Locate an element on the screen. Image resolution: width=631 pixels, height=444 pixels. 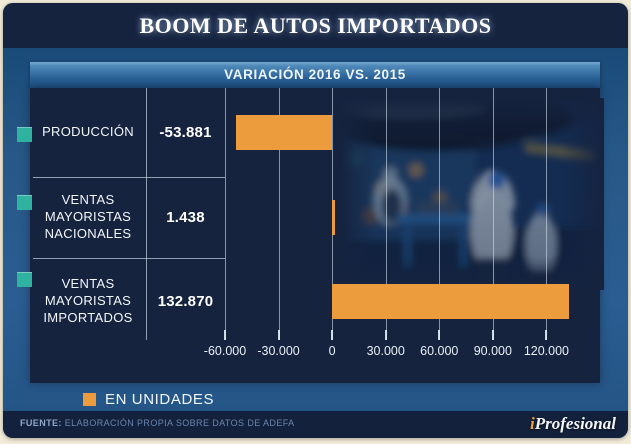
axis-tick-label: 90.000 is located at coordinates (492, 351).